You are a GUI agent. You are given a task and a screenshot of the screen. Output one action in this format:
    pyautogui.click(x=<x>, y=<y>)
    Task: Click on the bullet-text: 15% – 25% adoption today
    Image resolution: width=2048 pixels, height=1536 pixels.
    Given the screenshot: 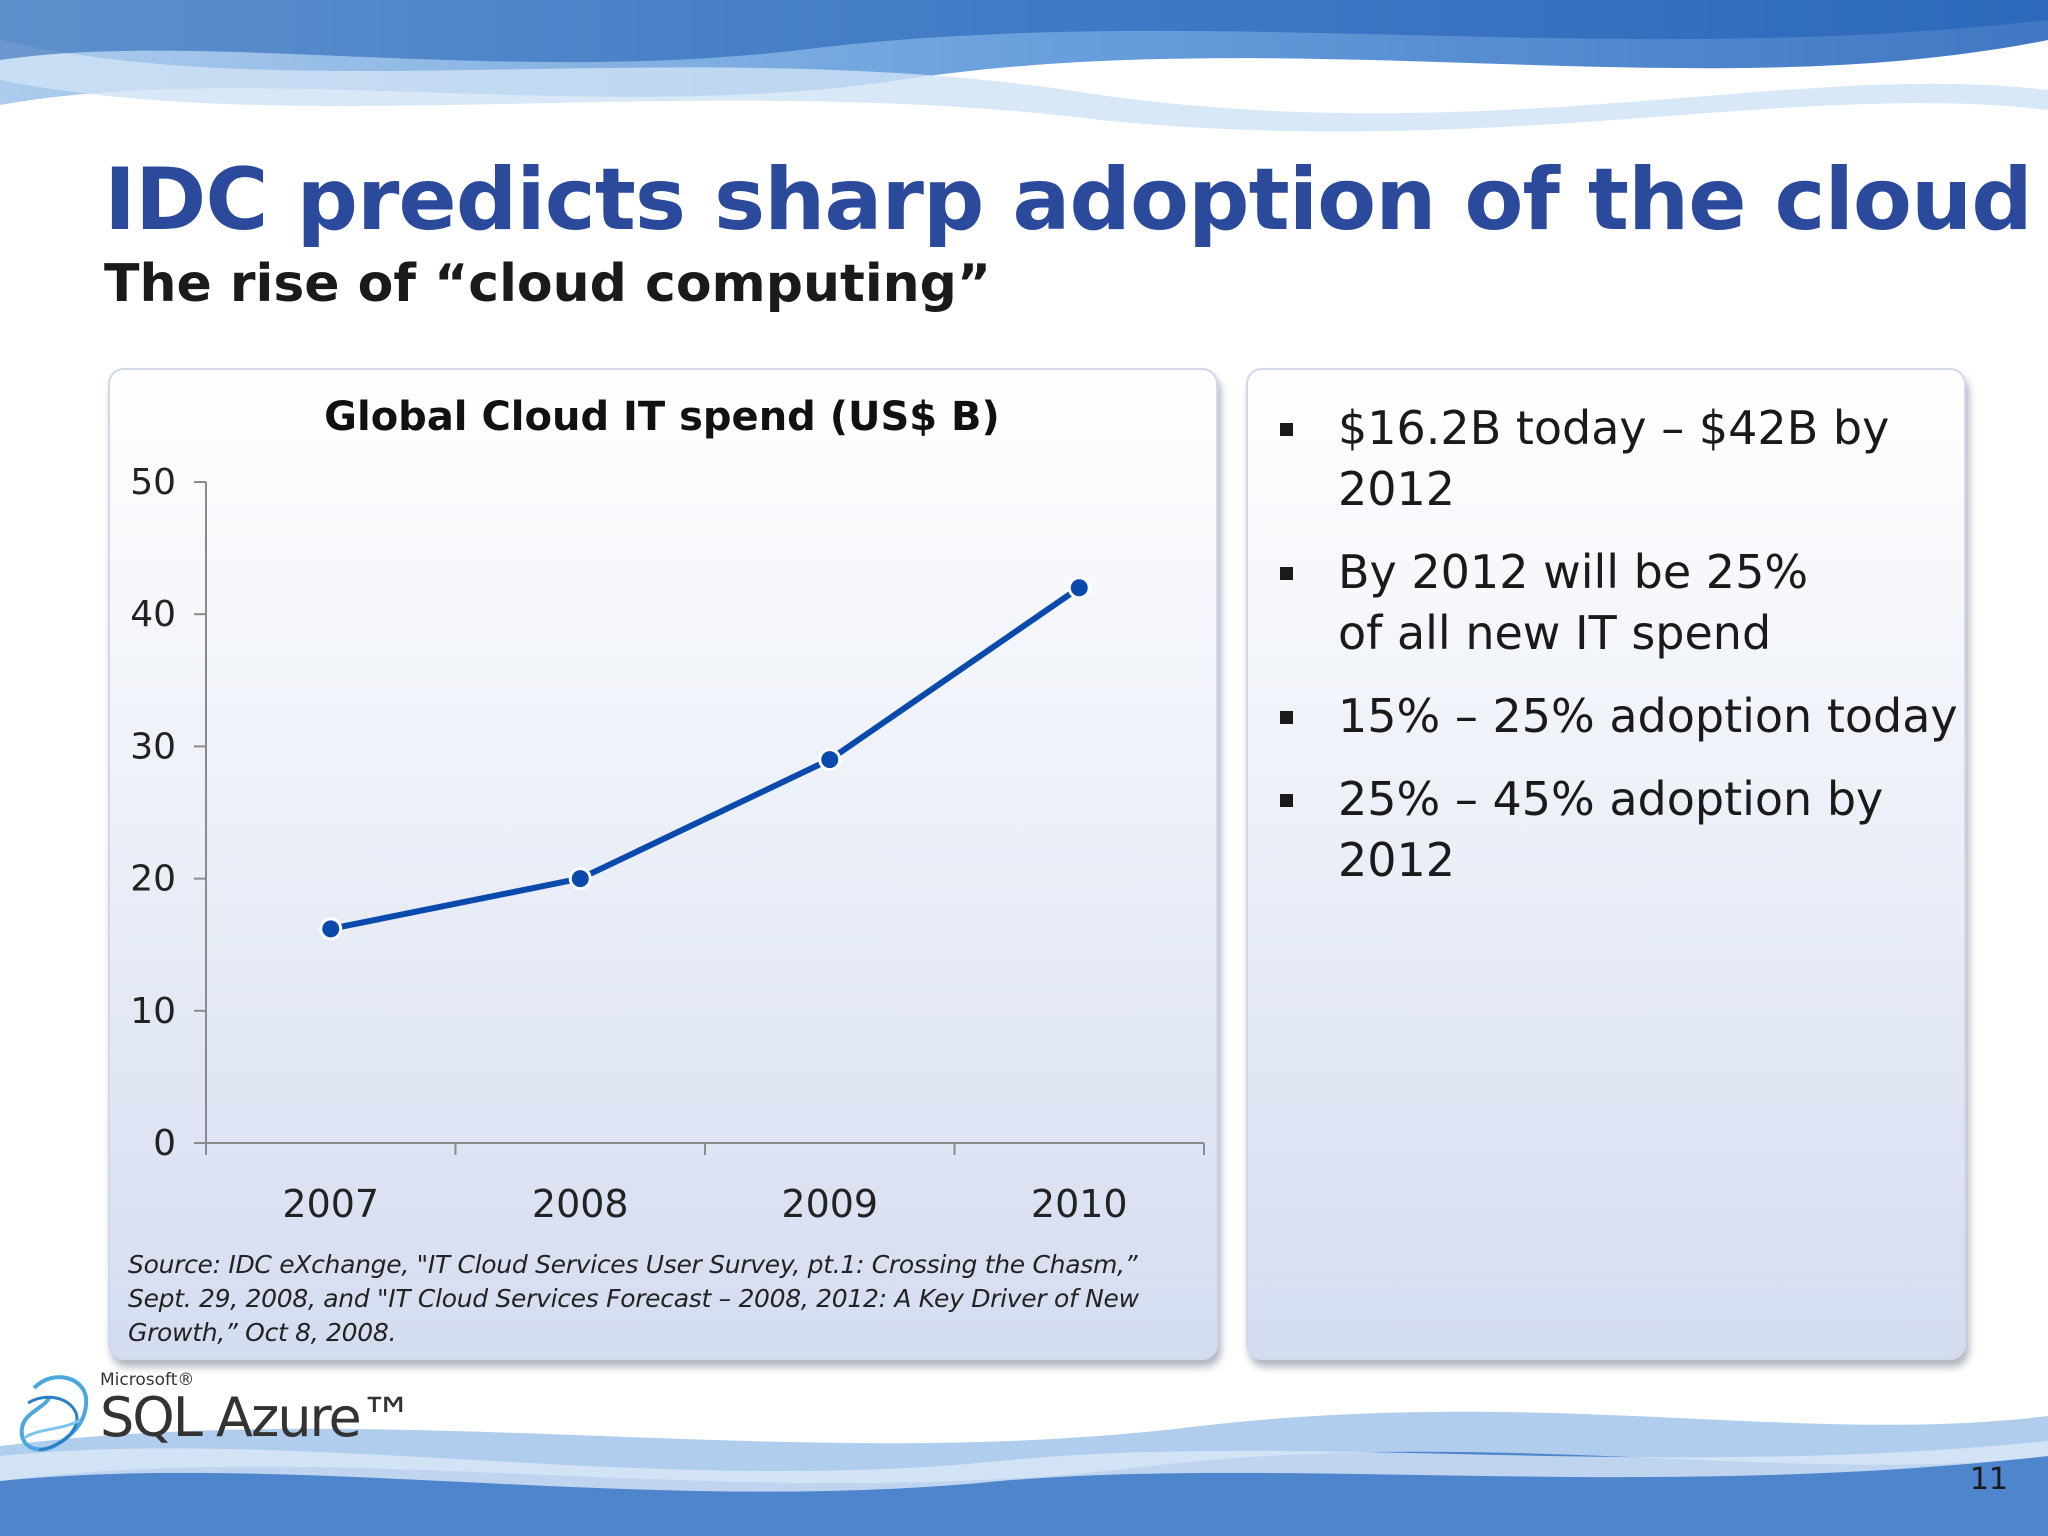 What is the action you would take?
    pyautogui.click(x=1648, y=716)
    